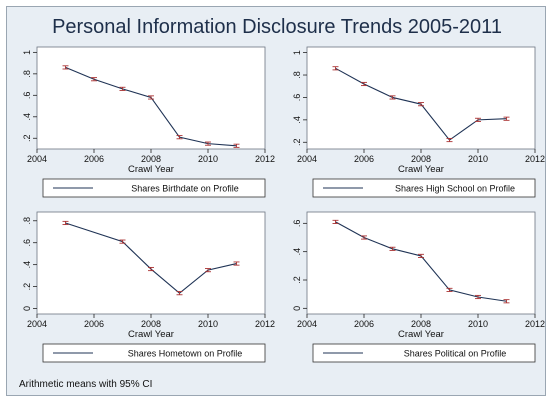 The width and height of the screenshot is (560, 405). Describe the element at coordinates (455, 189) in the screenshot. I see `legend-label: Shares High School on Profile` at that location.